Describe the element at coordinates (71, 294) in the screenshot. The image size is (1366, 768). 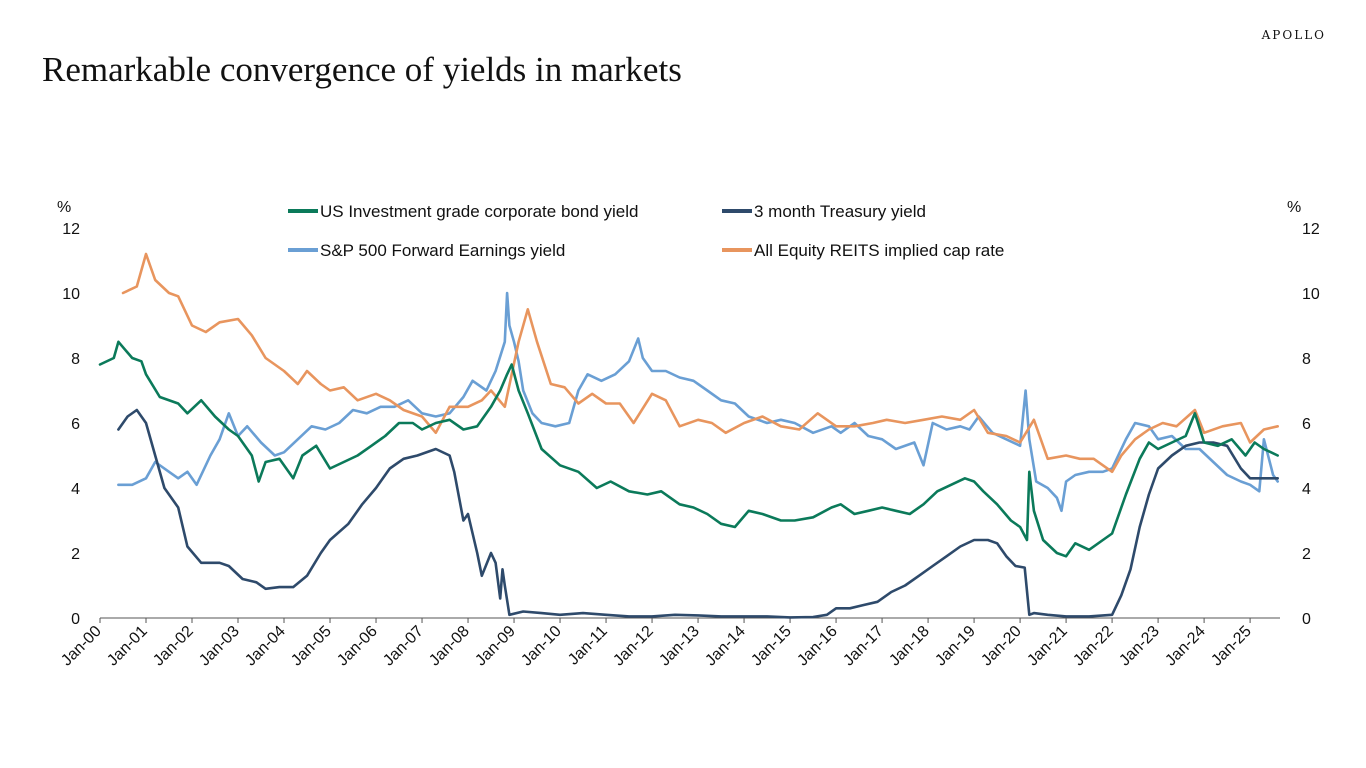
I see `y-tick-left-label: 10` at that location.